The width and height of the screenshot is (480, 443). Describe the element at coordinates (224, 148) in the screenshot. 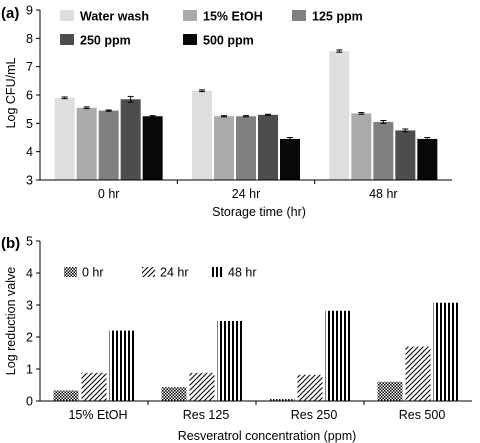

I see `bar-15-etoh-24-hr` at that location.